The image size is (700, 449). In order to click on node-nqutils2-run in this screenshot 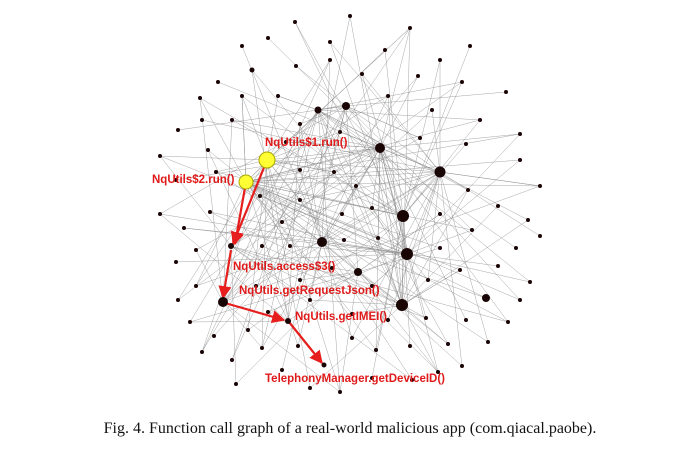, I will do `click(246, 182)`.